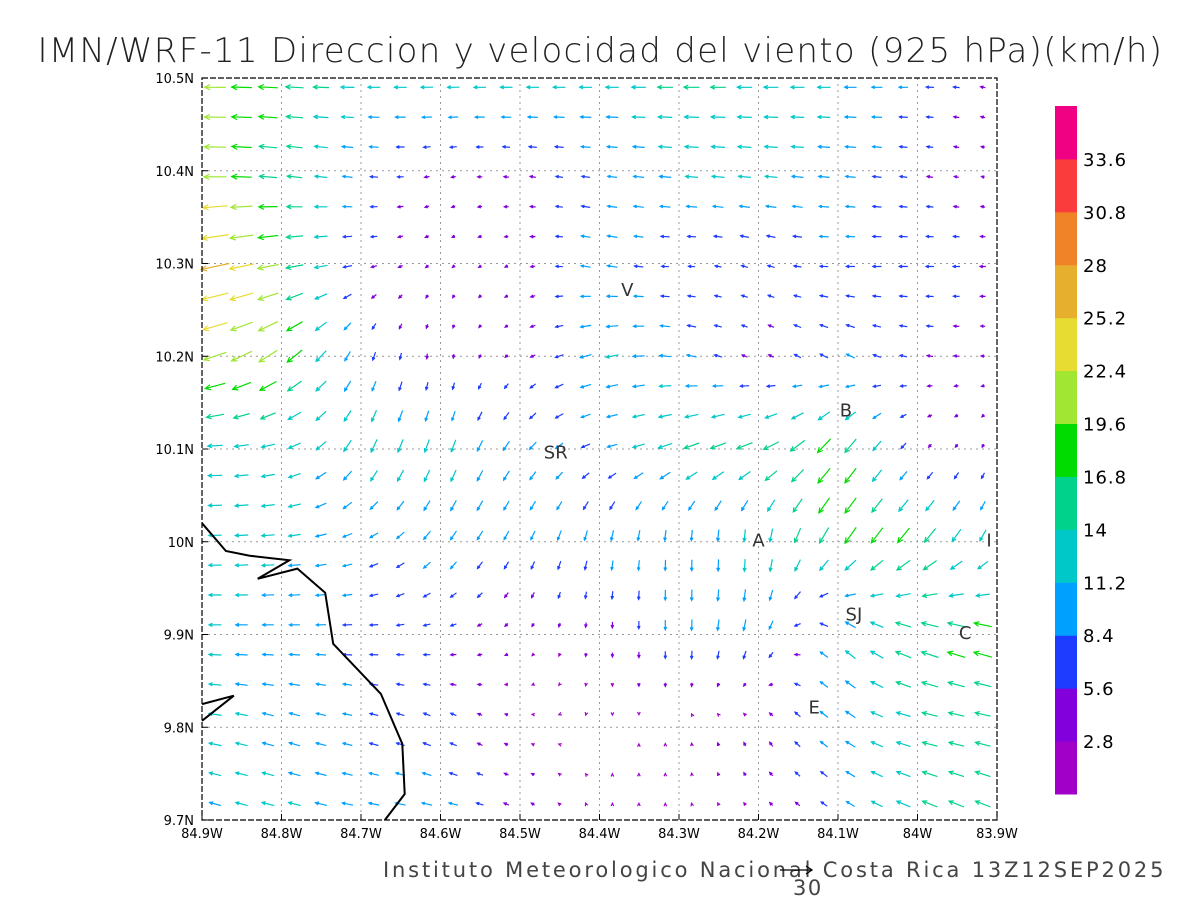  Describe the element at coordinates (1099, 742) in the screenshot. I see `colorbar-label: 2.8` at that location.